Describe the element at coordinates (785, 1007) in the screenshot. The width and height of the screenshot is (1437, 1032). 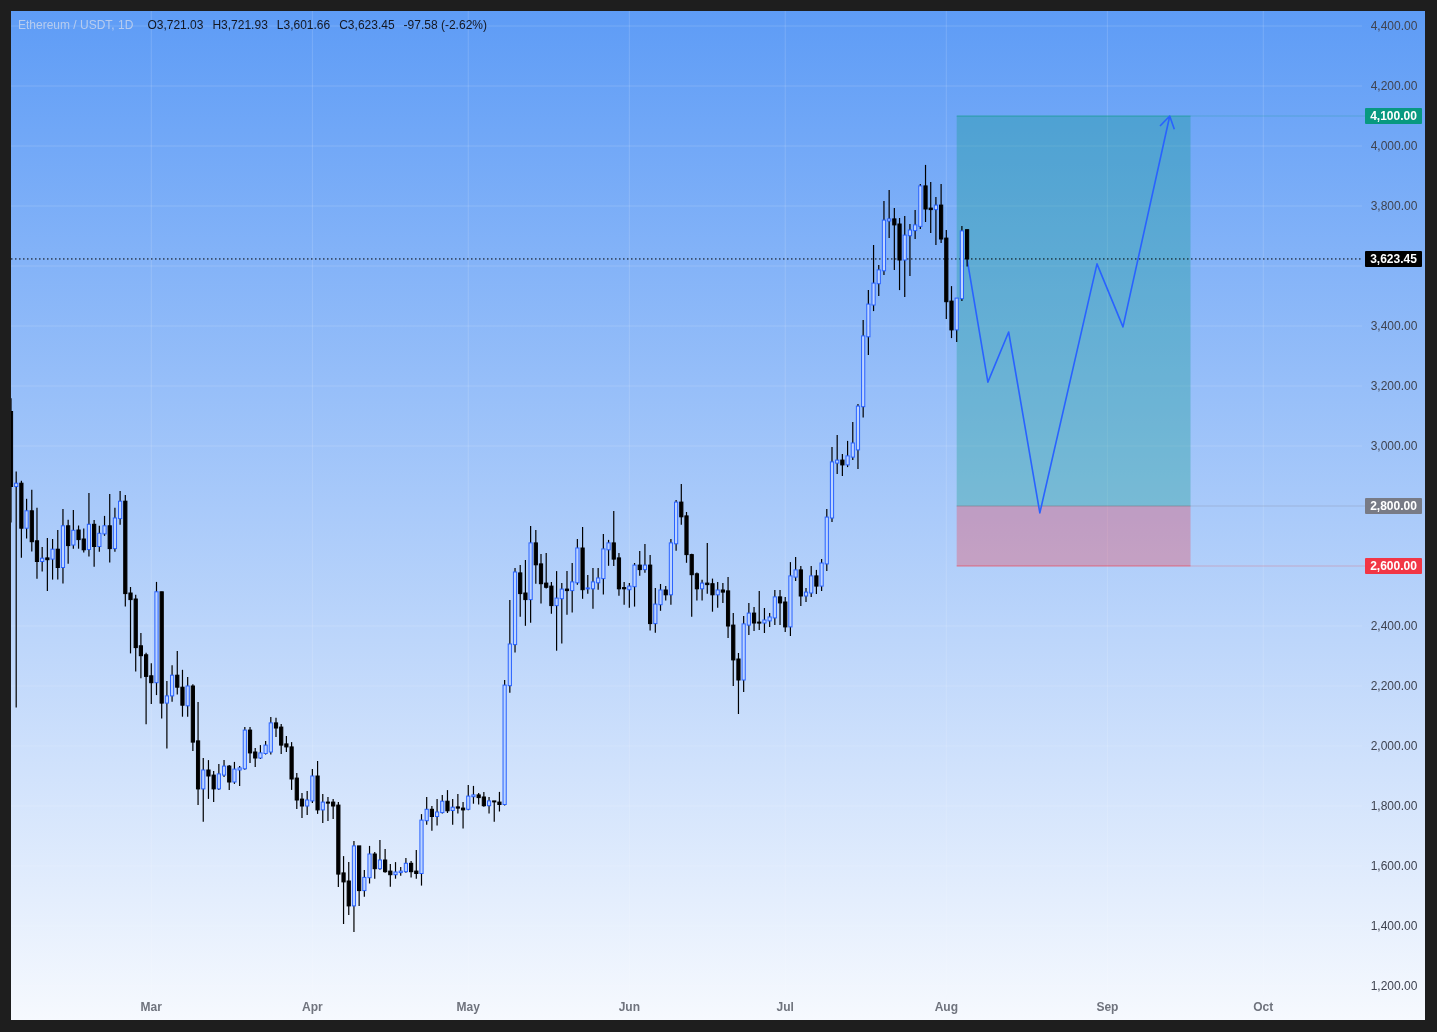
I see `x-tick-label: Jul` at that location.